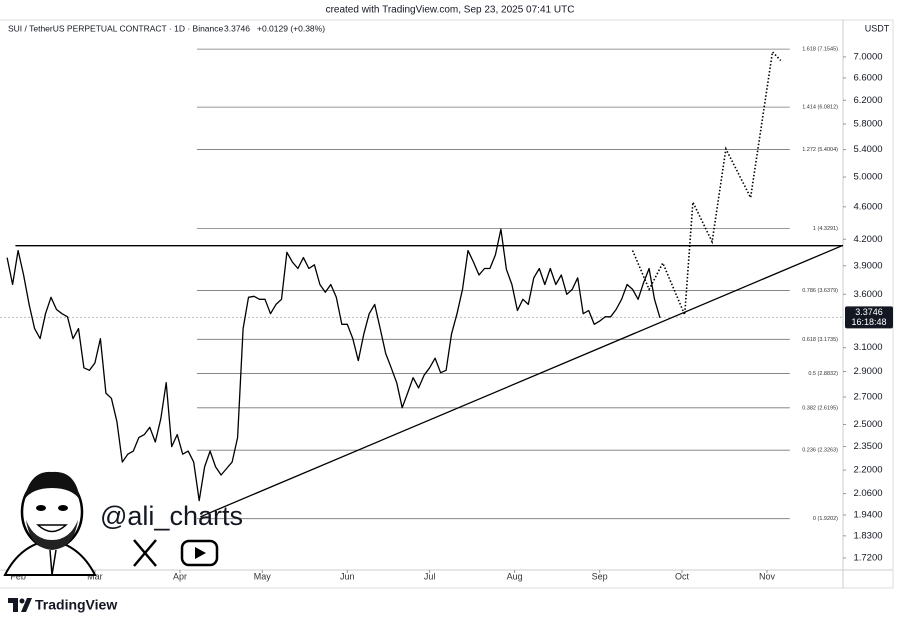  What do you see at coordinates (867, 470) in the screenshot?
I see `y-tick-label: 2.2000` at bounding box center [867, 470].